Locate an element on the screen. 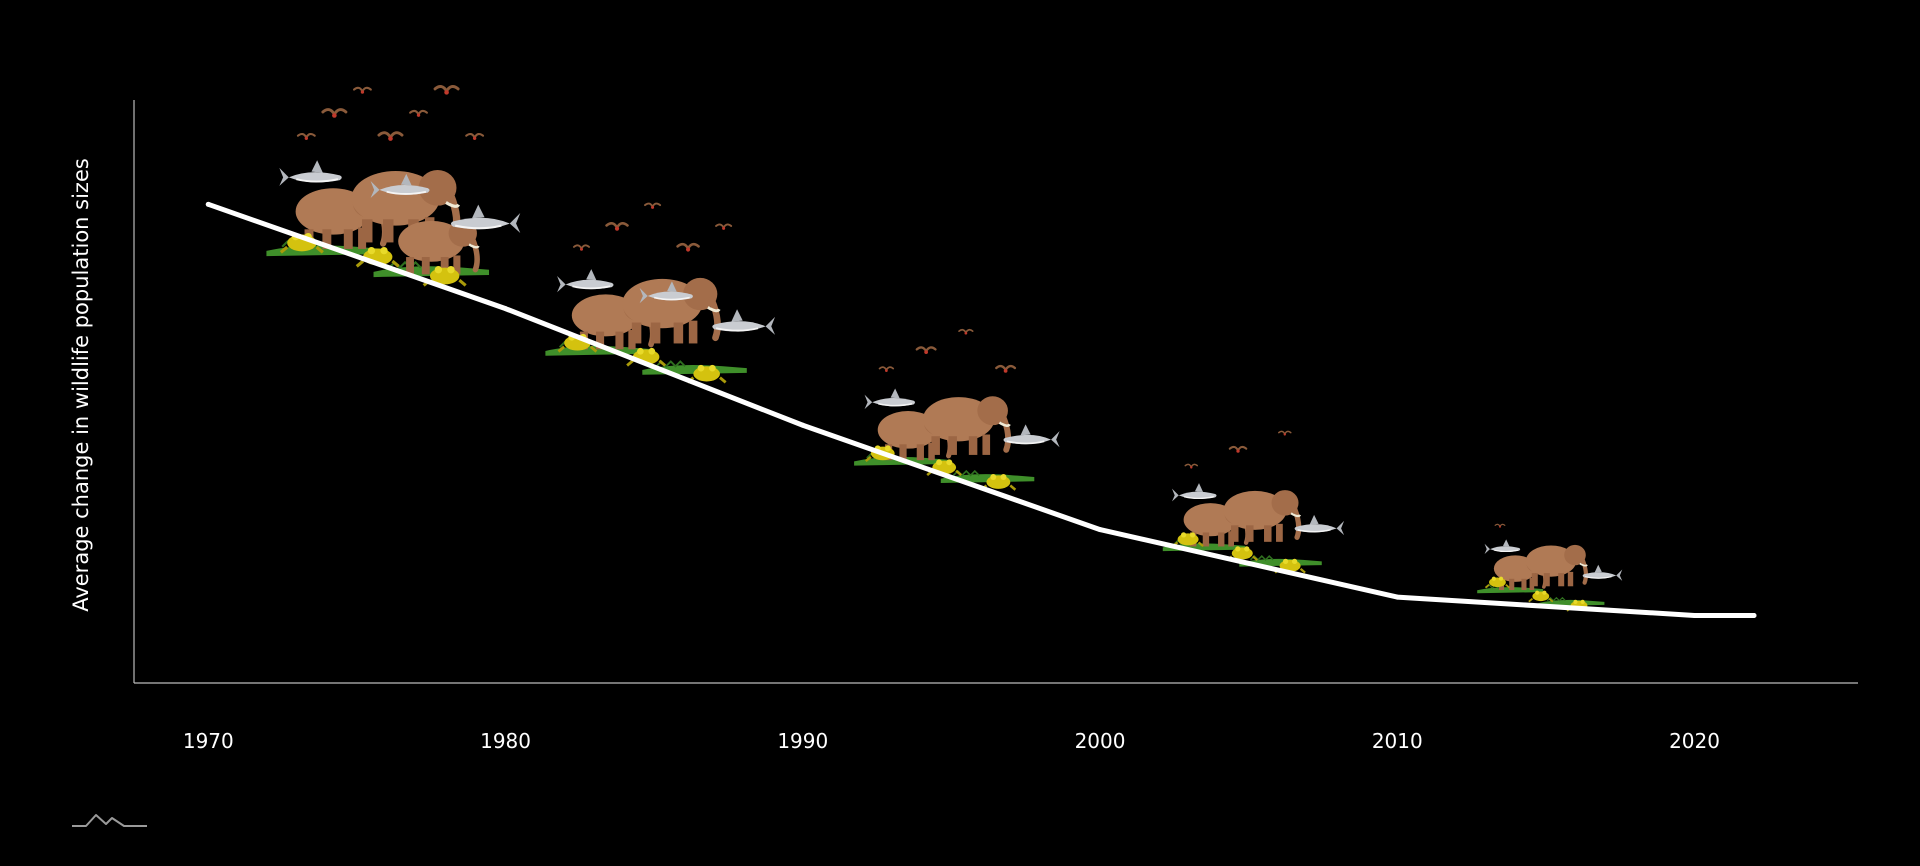 This screenshot has width=1920, height=866. x-tick-label: 2020 is located at coordinates (1694, 741).